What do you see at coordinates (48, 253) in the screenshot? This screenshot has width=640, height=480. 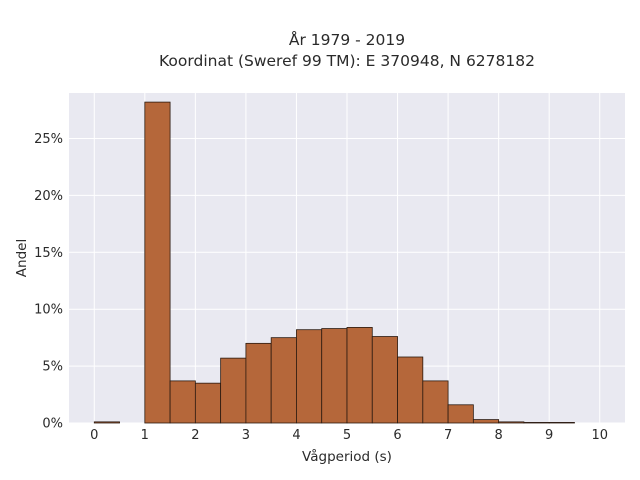 I see `y-tick-label: 15%` at bounding box center [48, 253].